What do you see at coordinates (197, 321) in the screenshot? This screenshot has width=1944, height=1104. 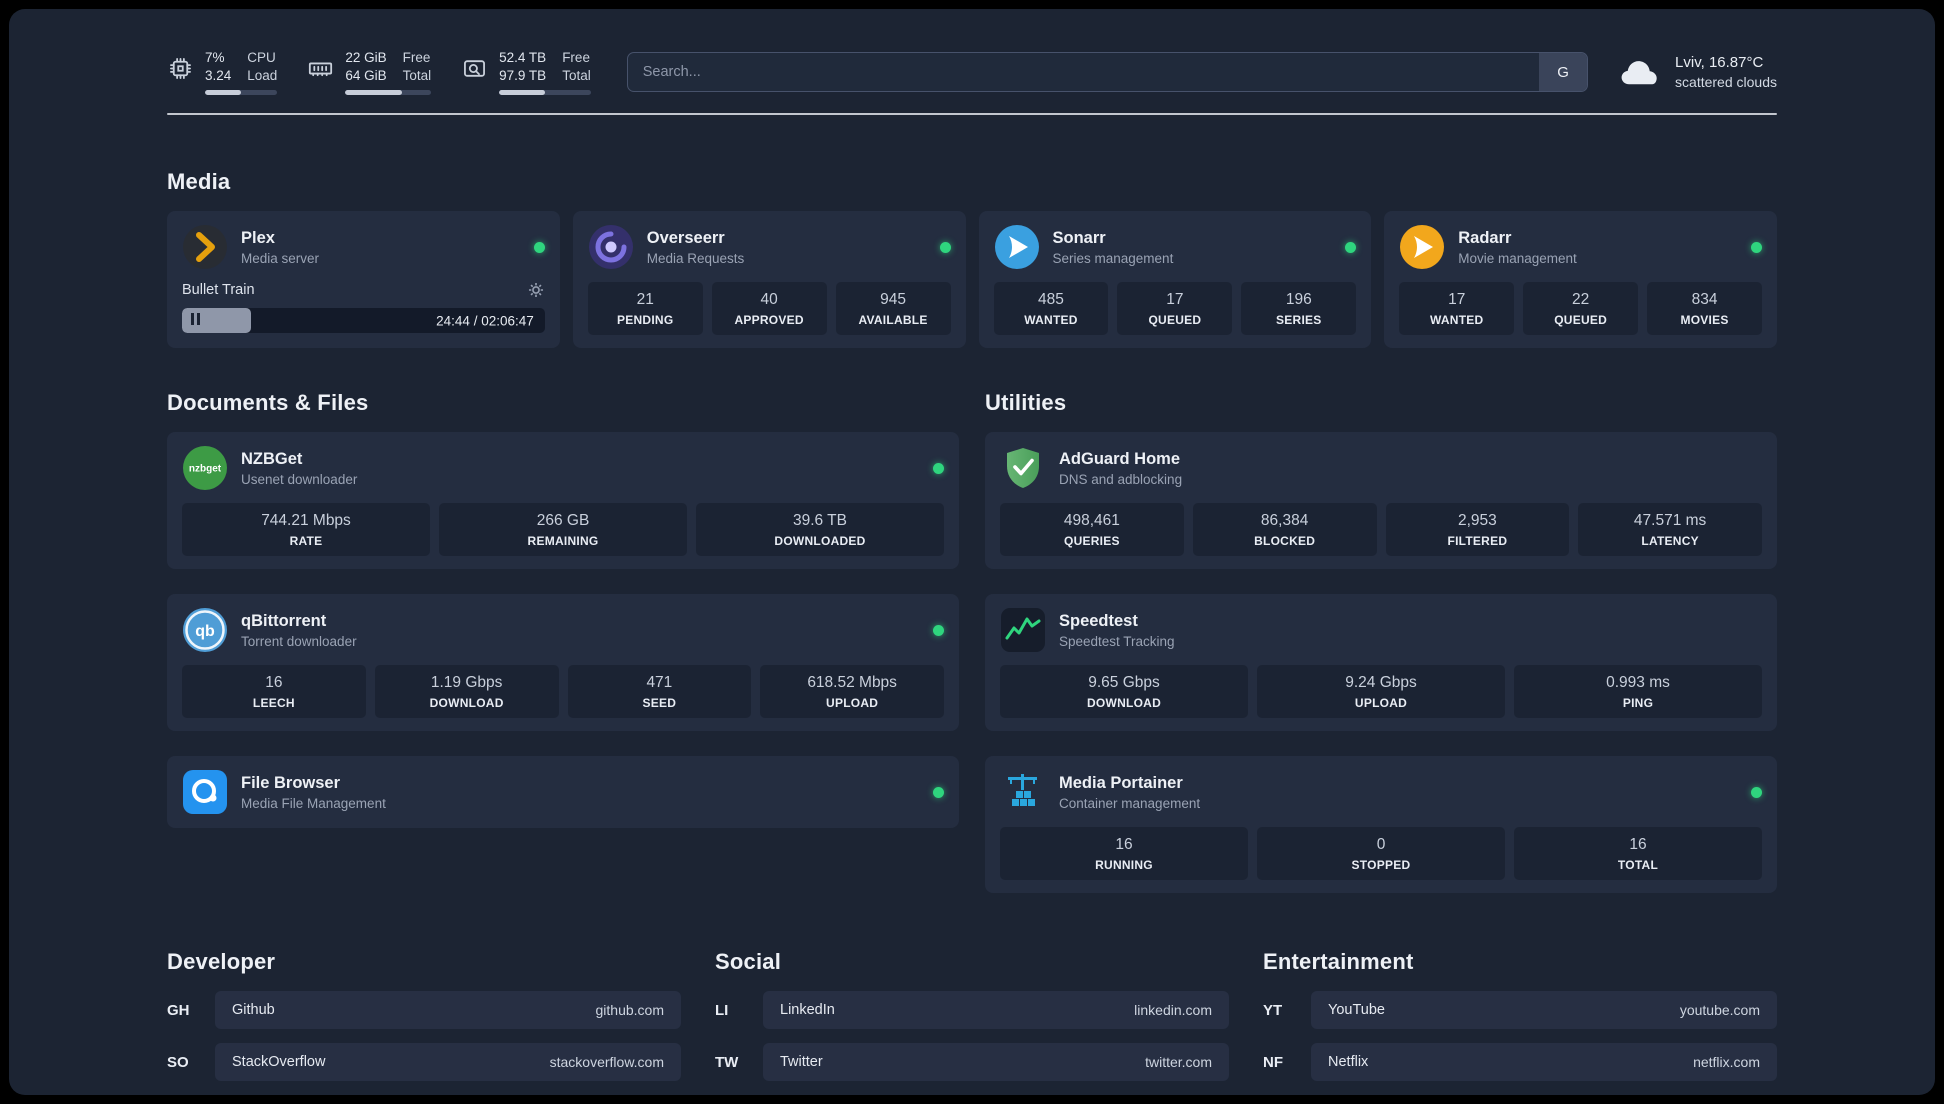 I see `pause-icon` at bounding box center [197, 321].